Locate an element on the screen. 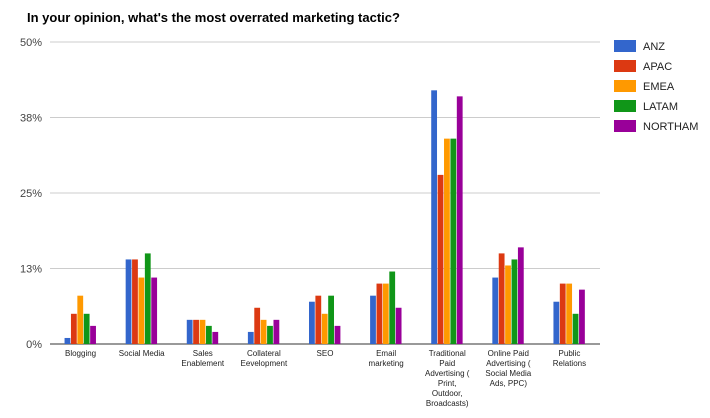  category-label: SEO is located at coordinates (325, 353).